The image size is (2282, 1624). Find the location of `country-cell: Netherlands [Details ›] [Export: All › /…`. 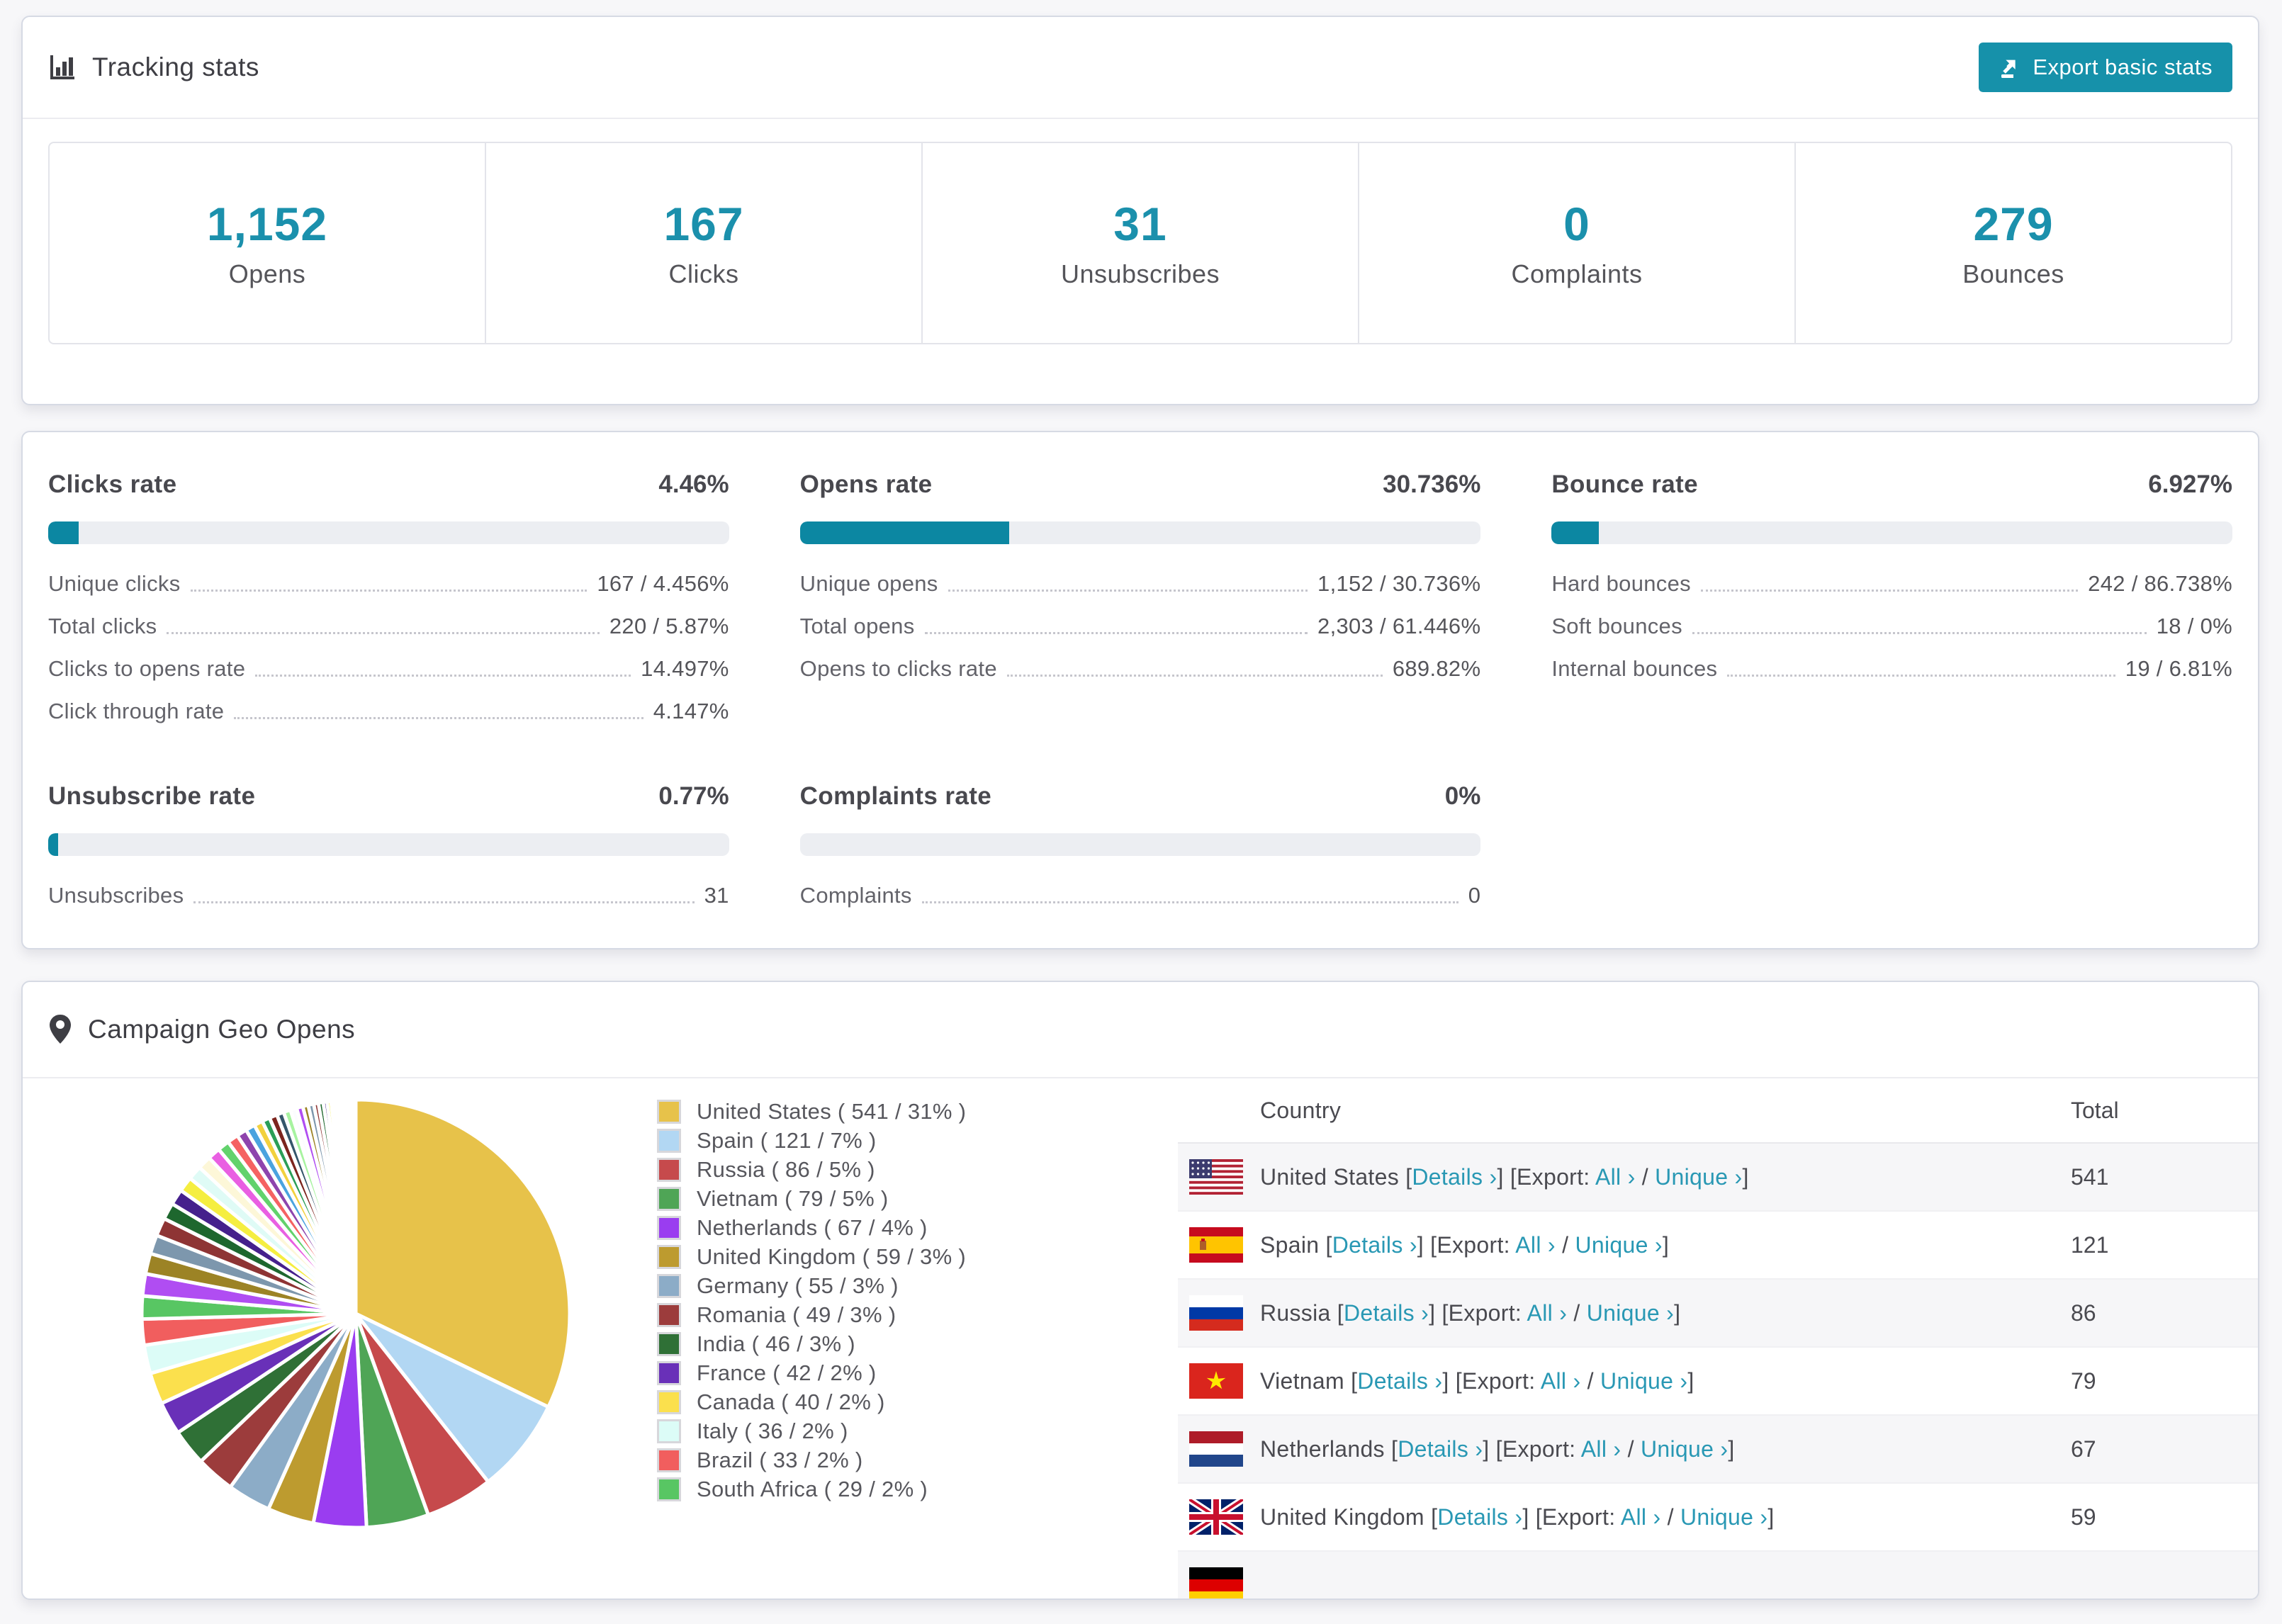

country-cell: Netherlands [Details ›] [Export: All › /… is located at coordinates (1498, 1449).